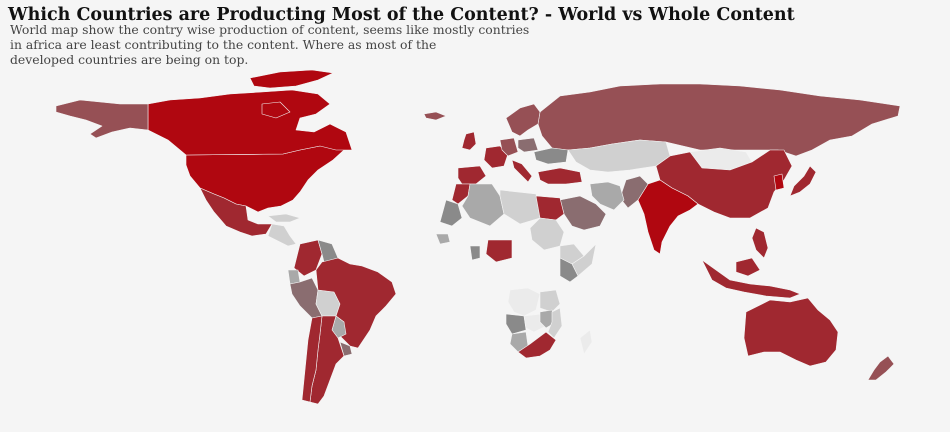 The image size is (950, 432). I want to click on country-new-zealand: New Zealand, so click(881, 368).